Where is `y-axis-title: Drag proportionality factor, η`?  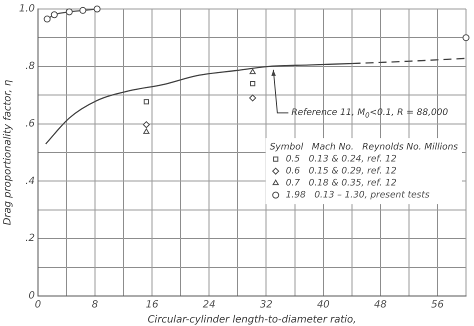
y-axis-title: Drag proportionality factor, η is located at coordinates (8, 153).